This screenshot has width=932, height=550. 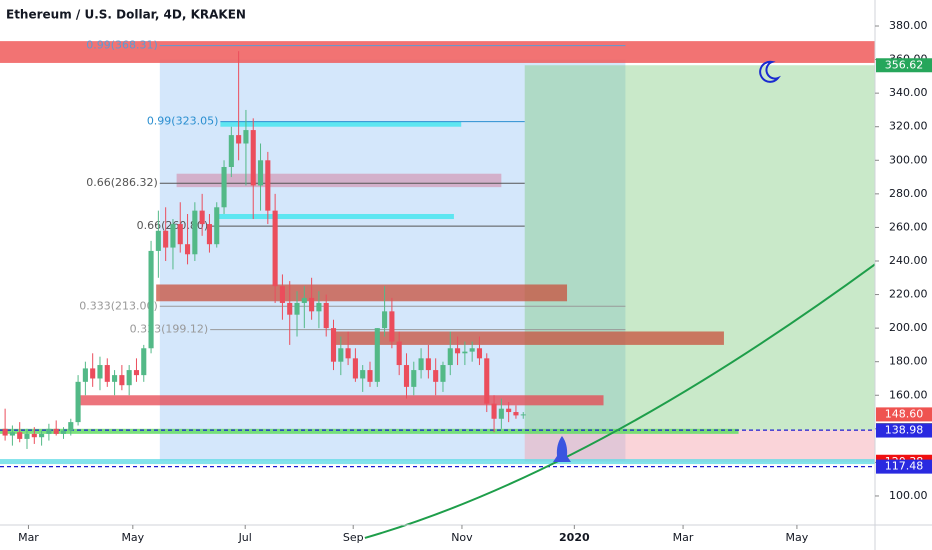 I want to click on y-tick-label: 200.00, so click(x=908, y=327).